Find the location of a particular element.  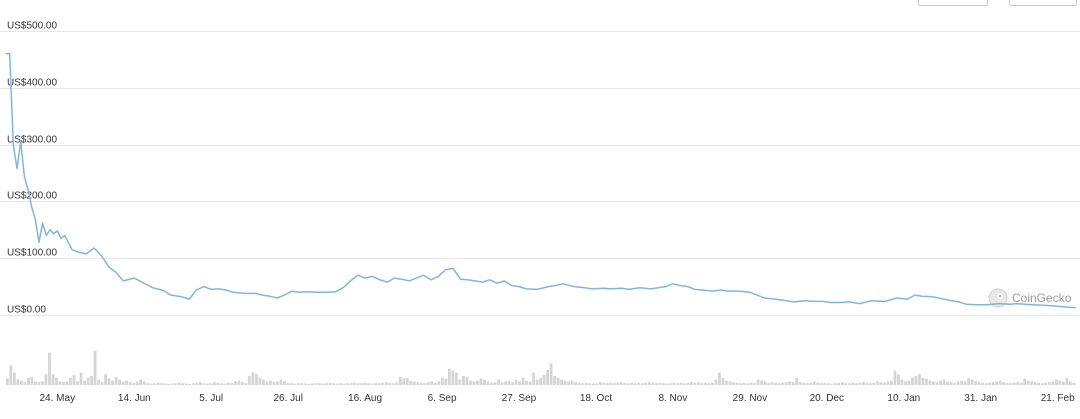

y-tick-label: US$100.00 is located at coordinates (32, 253).